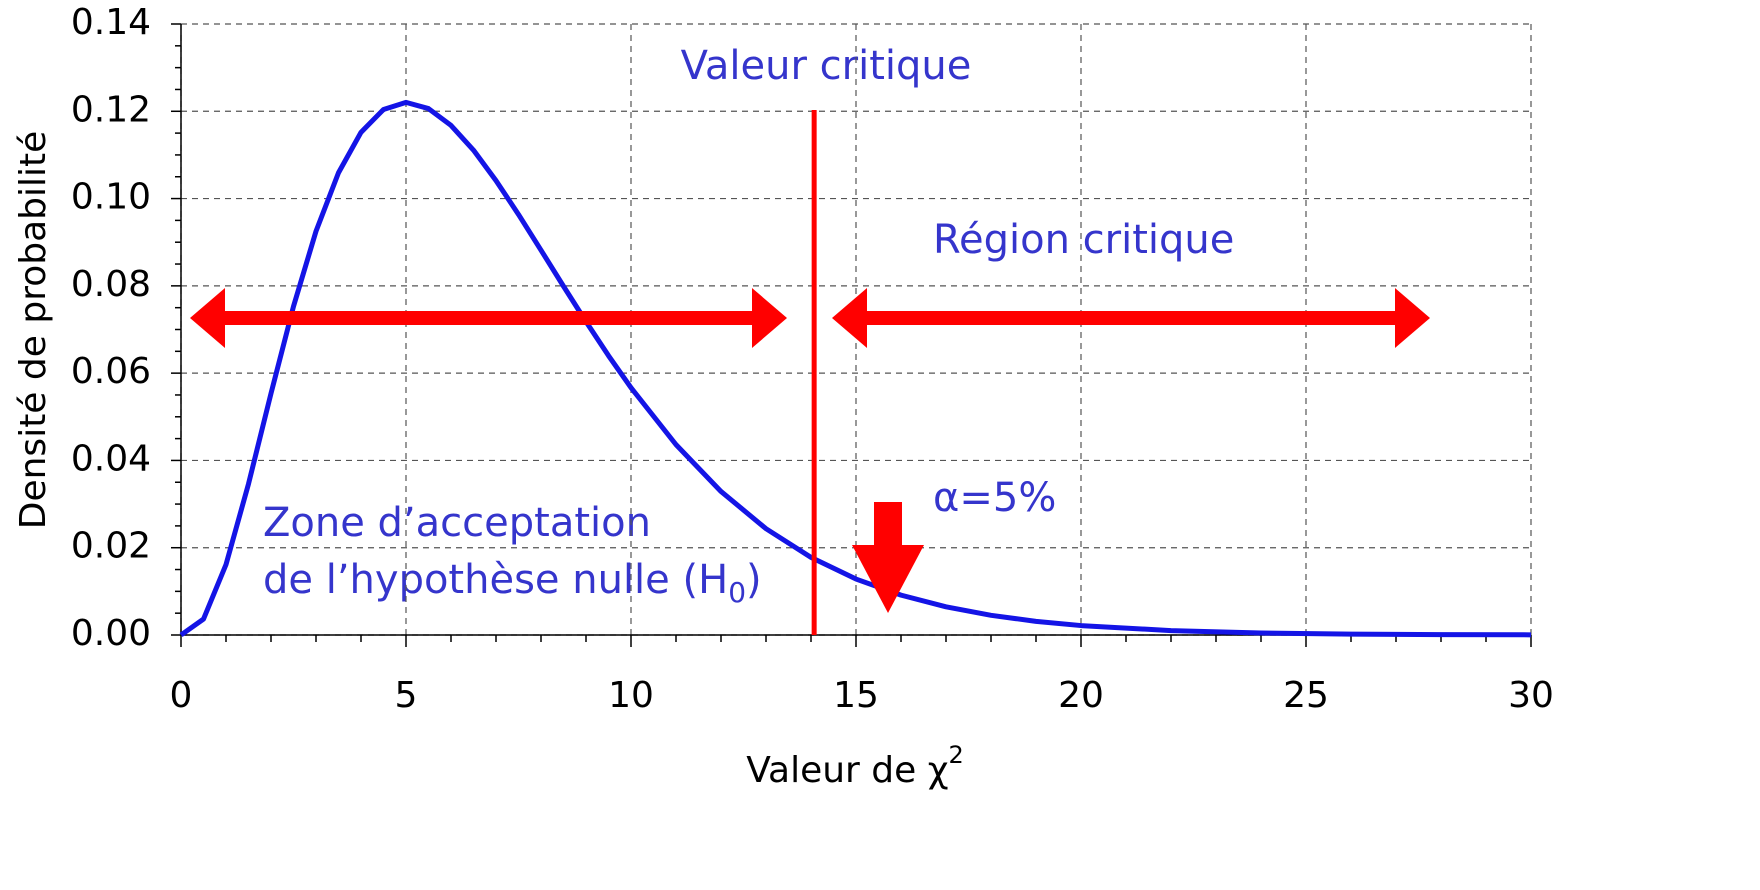  Describe the element at coordinates (111, 197) in the screenshot. I see `y-tick-label: 0.10` at that location.